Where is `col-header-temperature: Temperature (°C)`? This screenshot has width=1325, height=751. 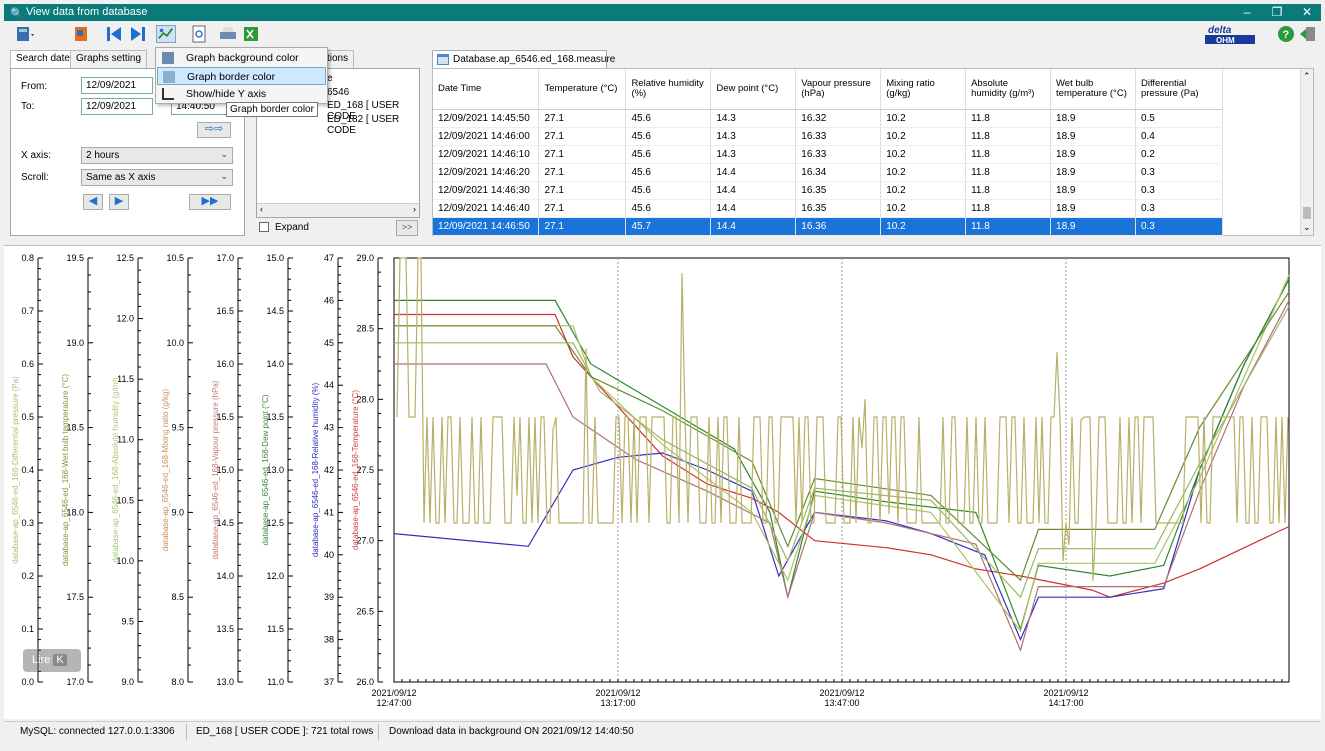
col-header-temperature: Temperature (°C) is located at coordinates (582, 89).